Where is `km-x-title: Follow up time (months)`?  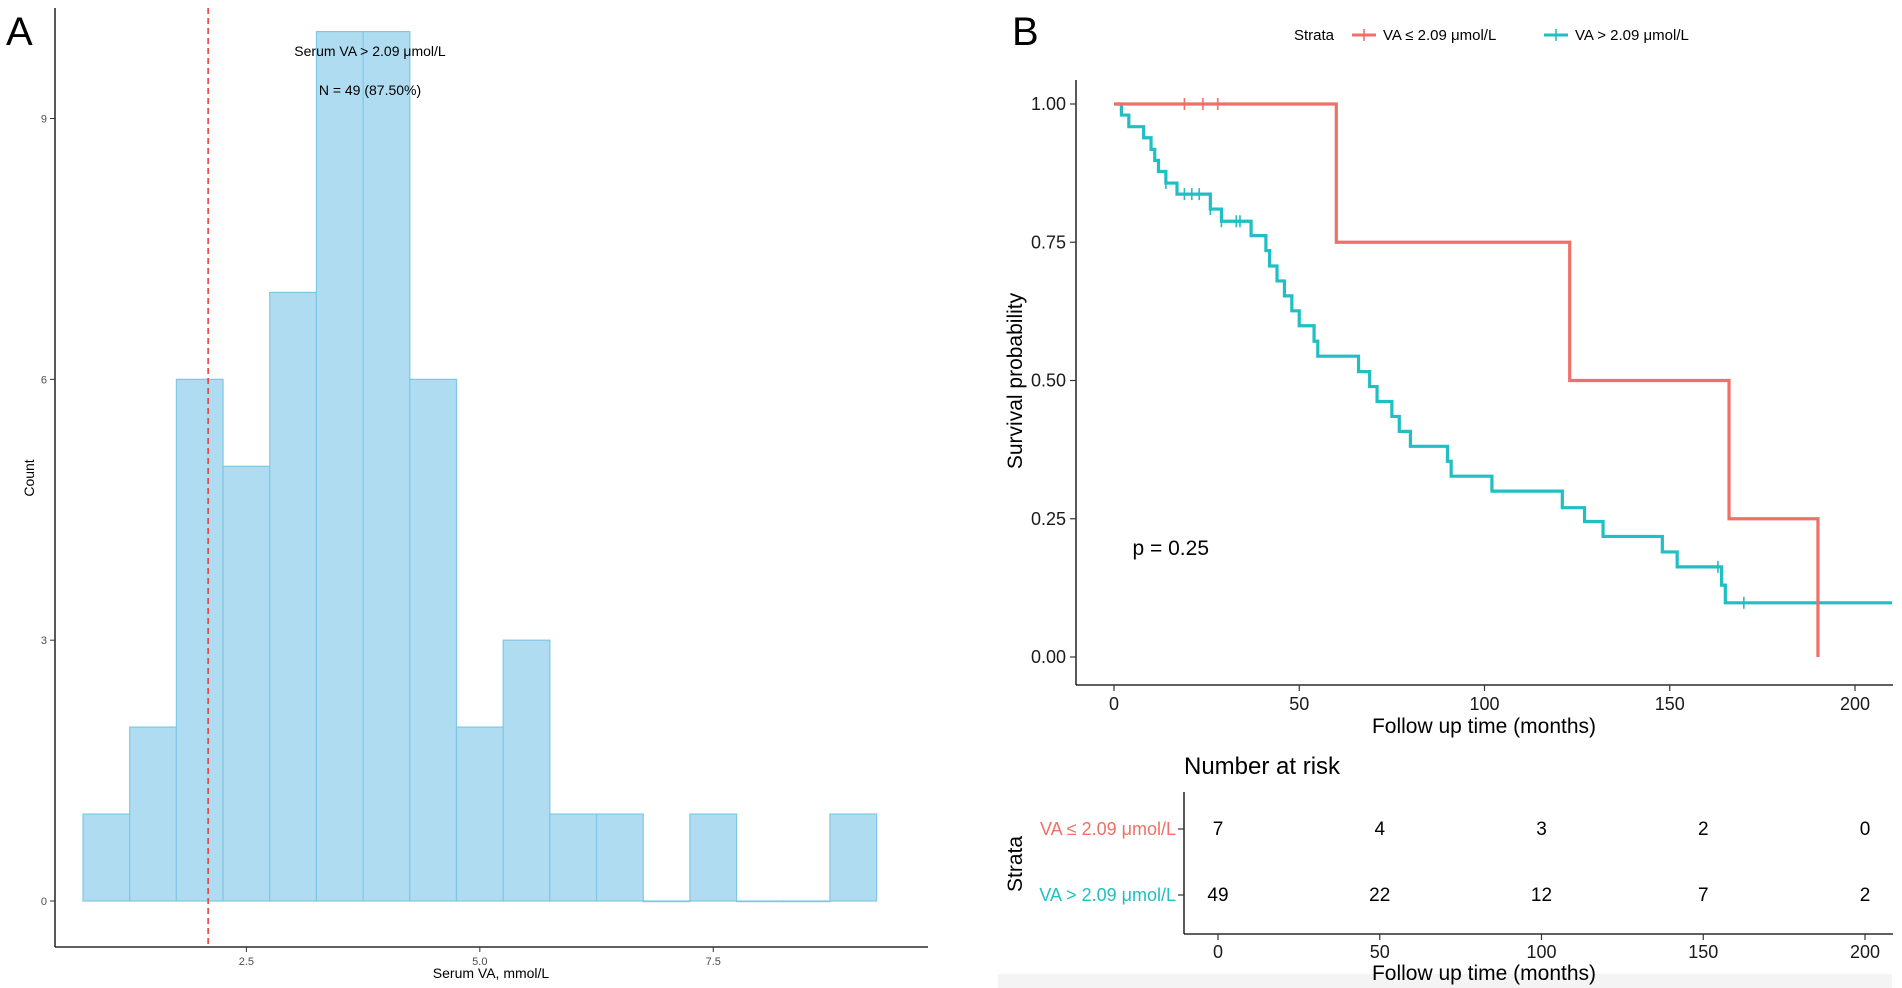 km-x-title: Follow up time (months) is located at coordinates (1484, 726).